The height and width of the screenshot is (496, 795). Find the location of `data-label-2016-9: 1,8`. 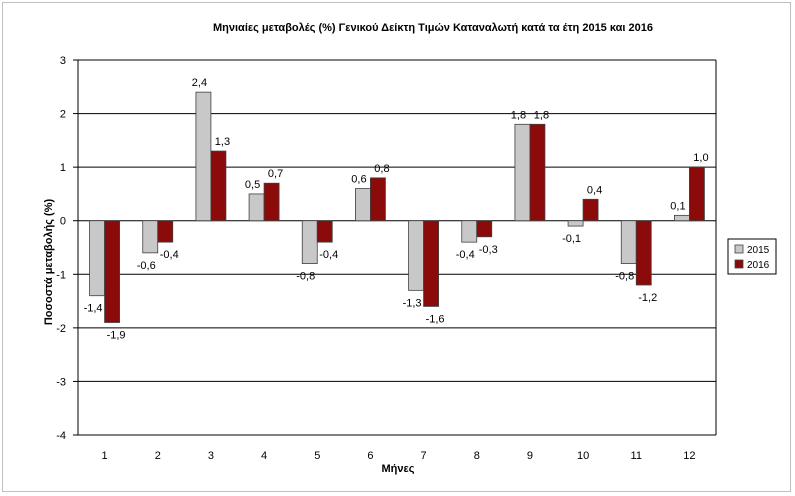

data-label-2016-9: 1,8 is located at coordinates (541, 115).